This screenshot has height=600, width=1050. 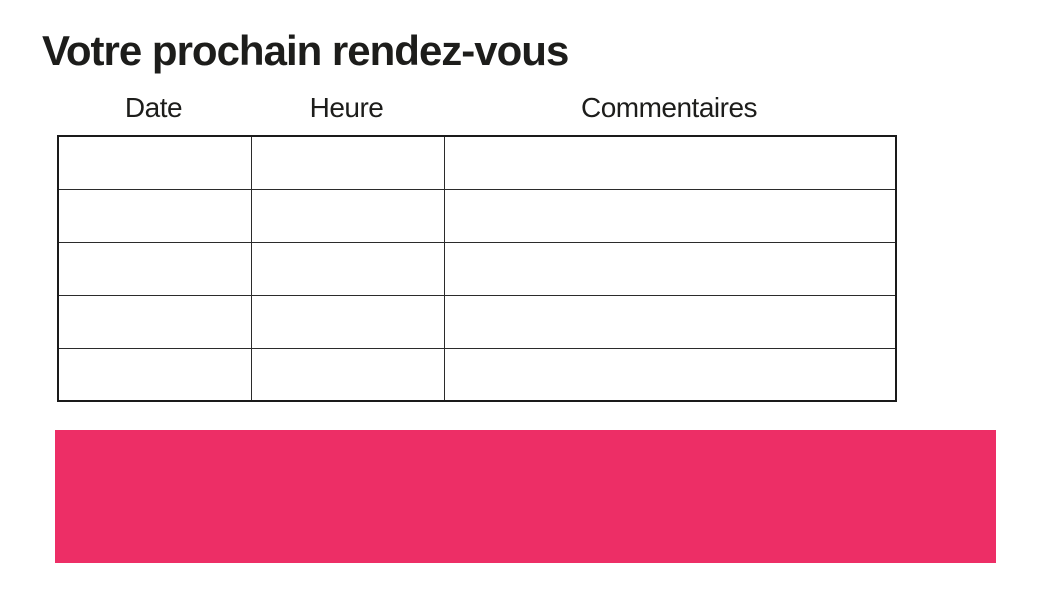 What do you see at coordinates (476, 108) in the screenshot?
I see `table-column-headers: Date Heure Commentaires` at bounding box center [476, 108].